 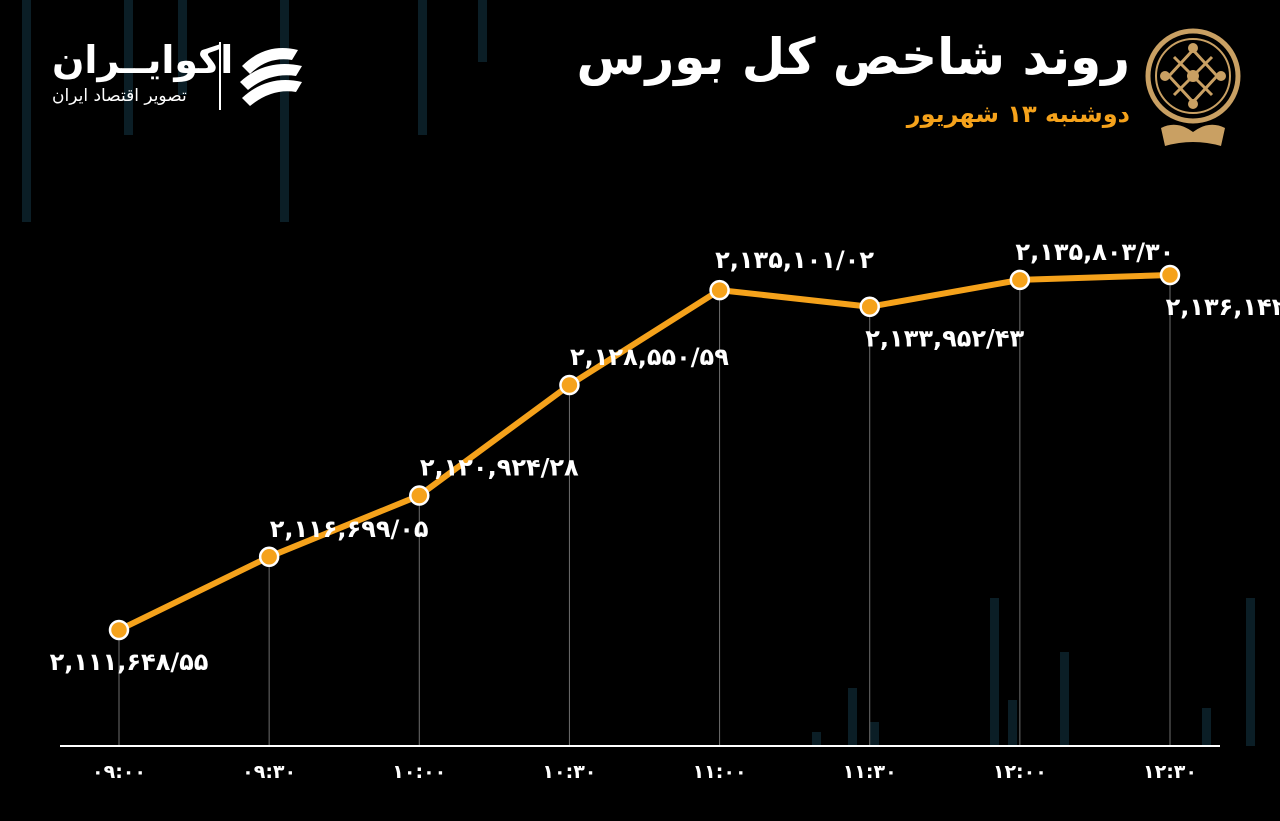 What do you see at coordinates (419, 772) in the screenshot?
I see `x-tick-label: ۱۰:۰۰` at bounding box center [419, 772].